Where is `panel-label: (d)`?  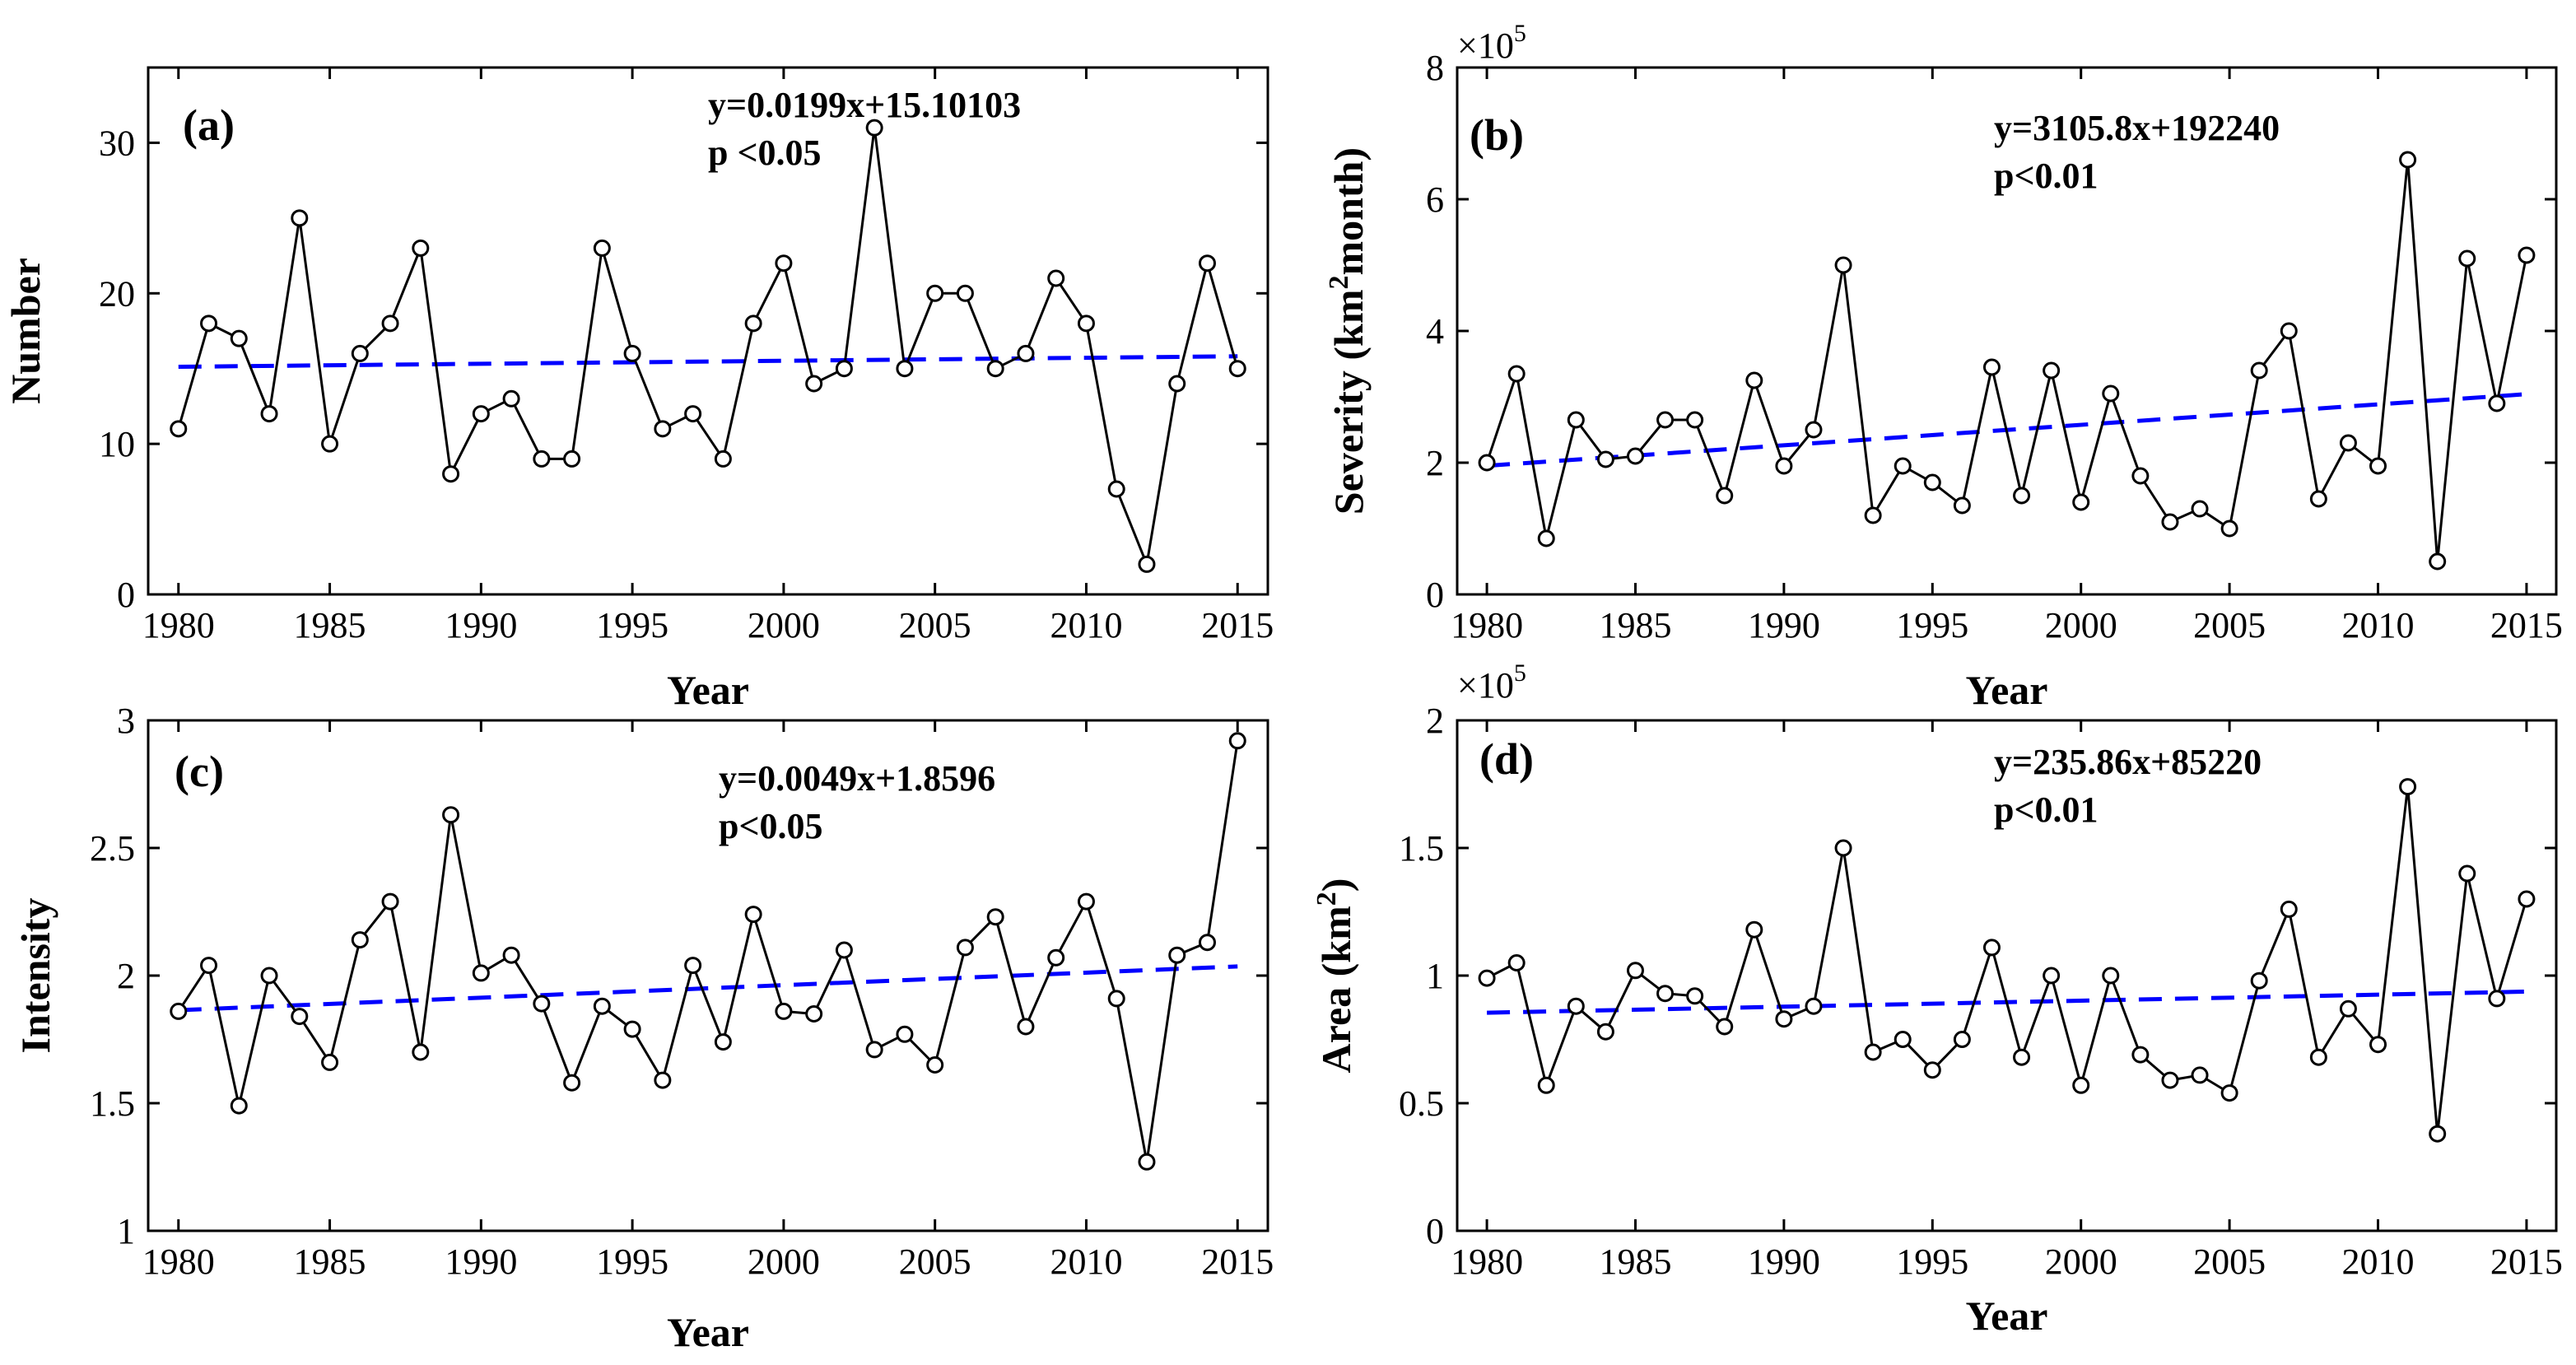
panel-label: (d) is located at coordinates (1506, 759).